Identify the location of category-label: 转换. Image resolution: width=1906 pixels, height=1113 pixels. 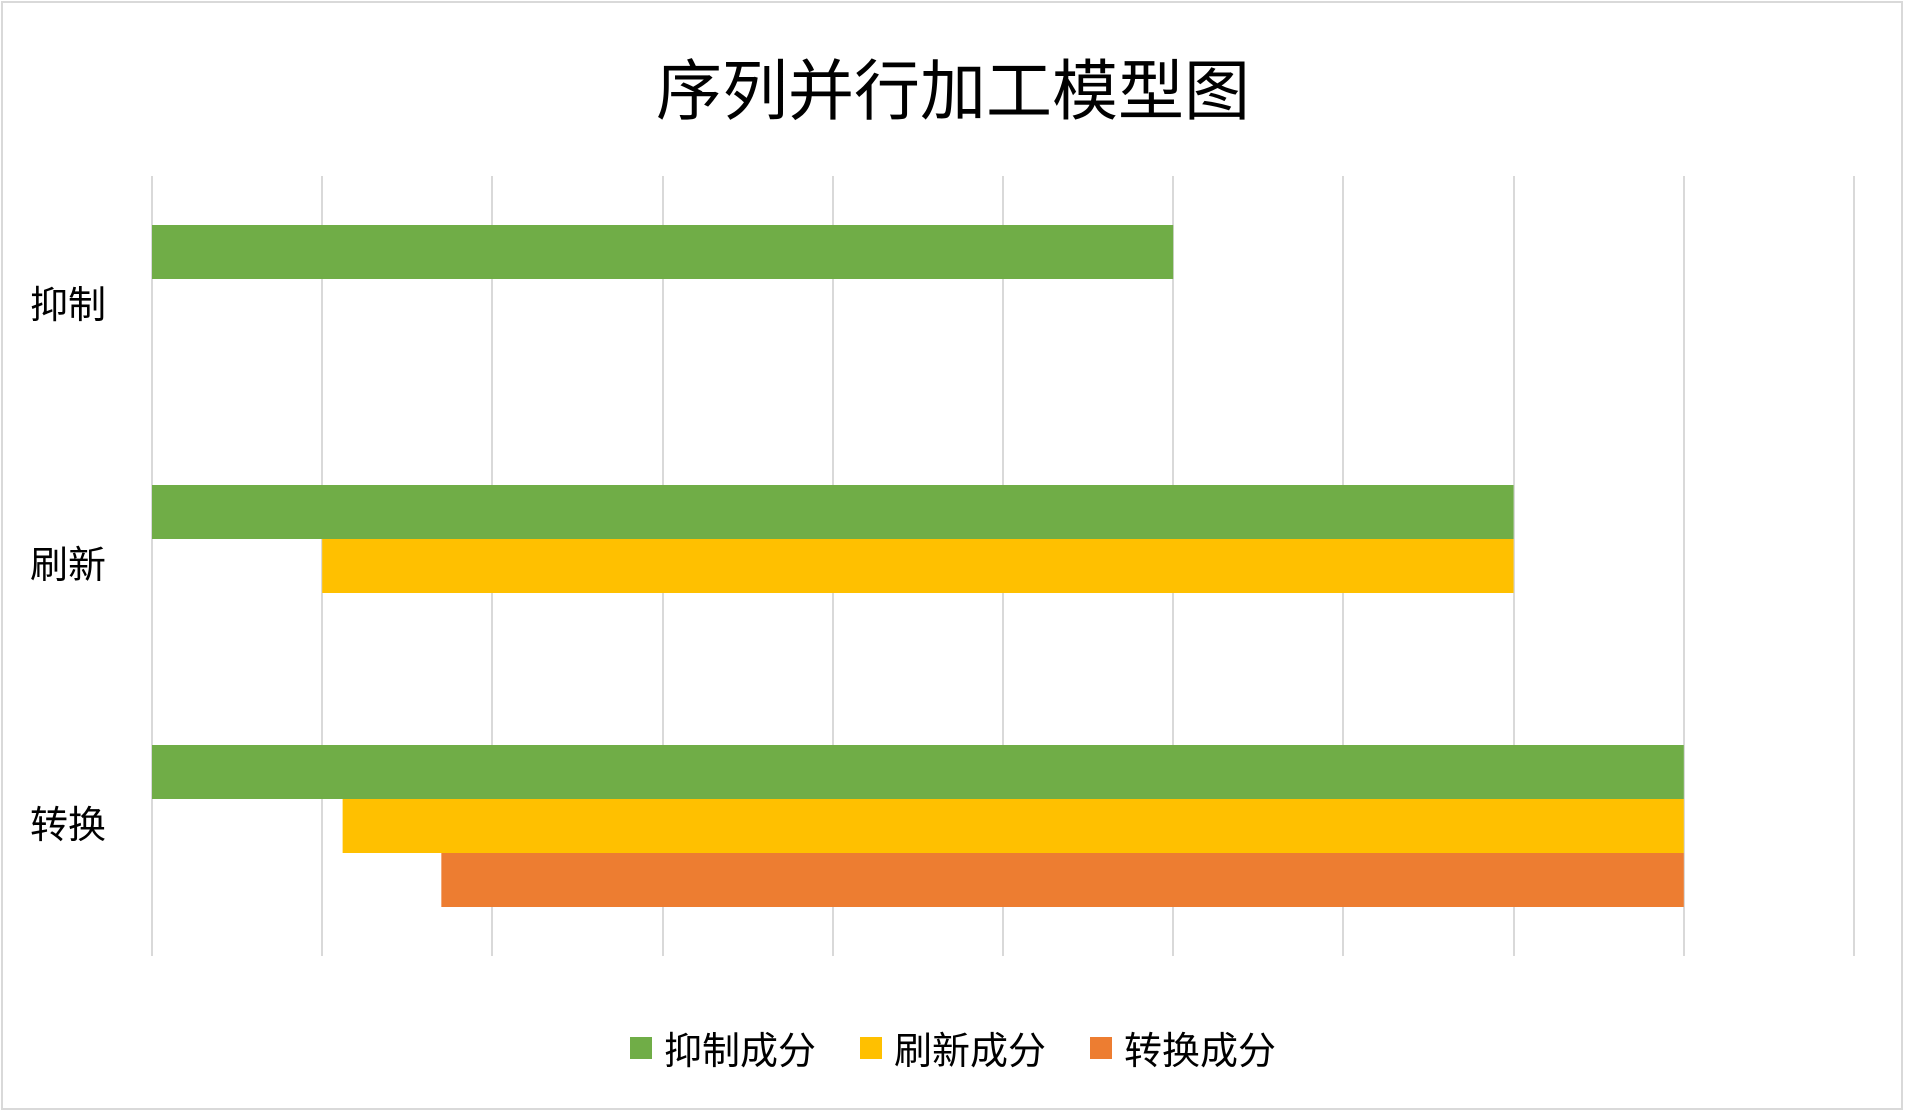
(68, 825).